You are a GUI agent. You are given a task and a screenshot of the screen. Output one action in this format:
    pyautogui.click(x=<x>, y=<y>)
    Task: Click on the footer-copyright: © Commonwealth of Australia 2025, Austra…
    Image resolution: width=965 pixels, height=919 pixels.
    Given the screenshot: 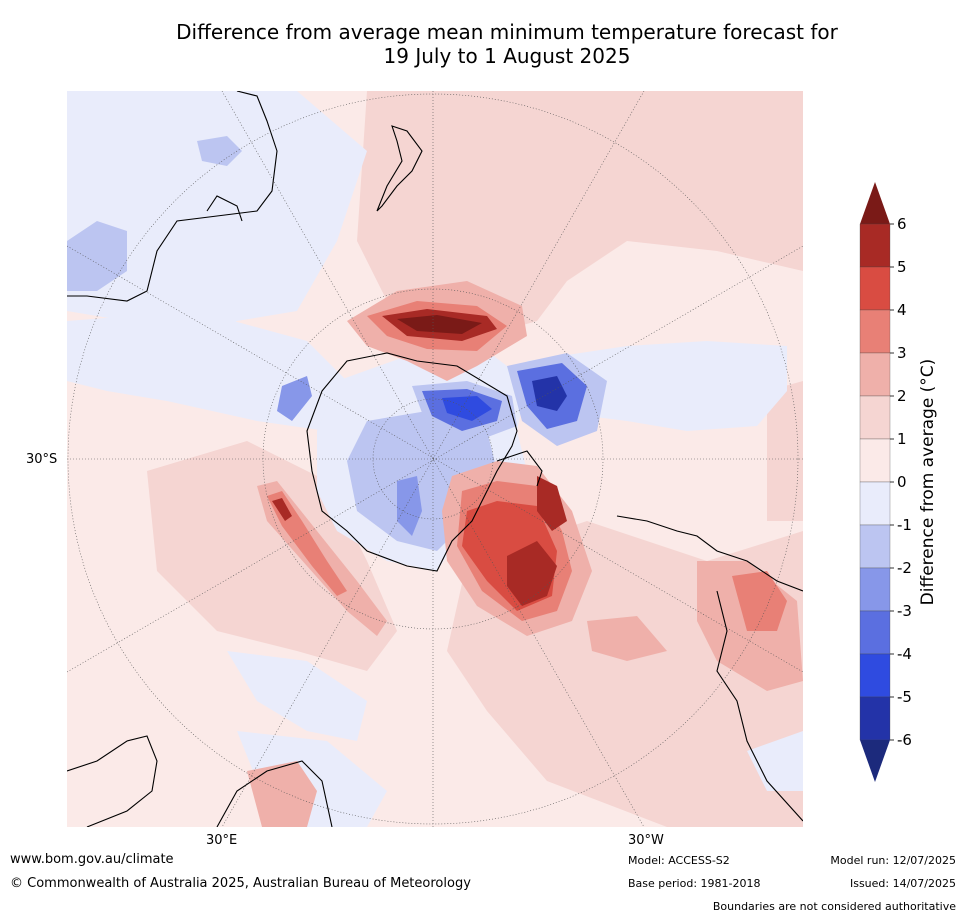 What is the action you would take?
    pyautogui.click(x=240, y=883)
    